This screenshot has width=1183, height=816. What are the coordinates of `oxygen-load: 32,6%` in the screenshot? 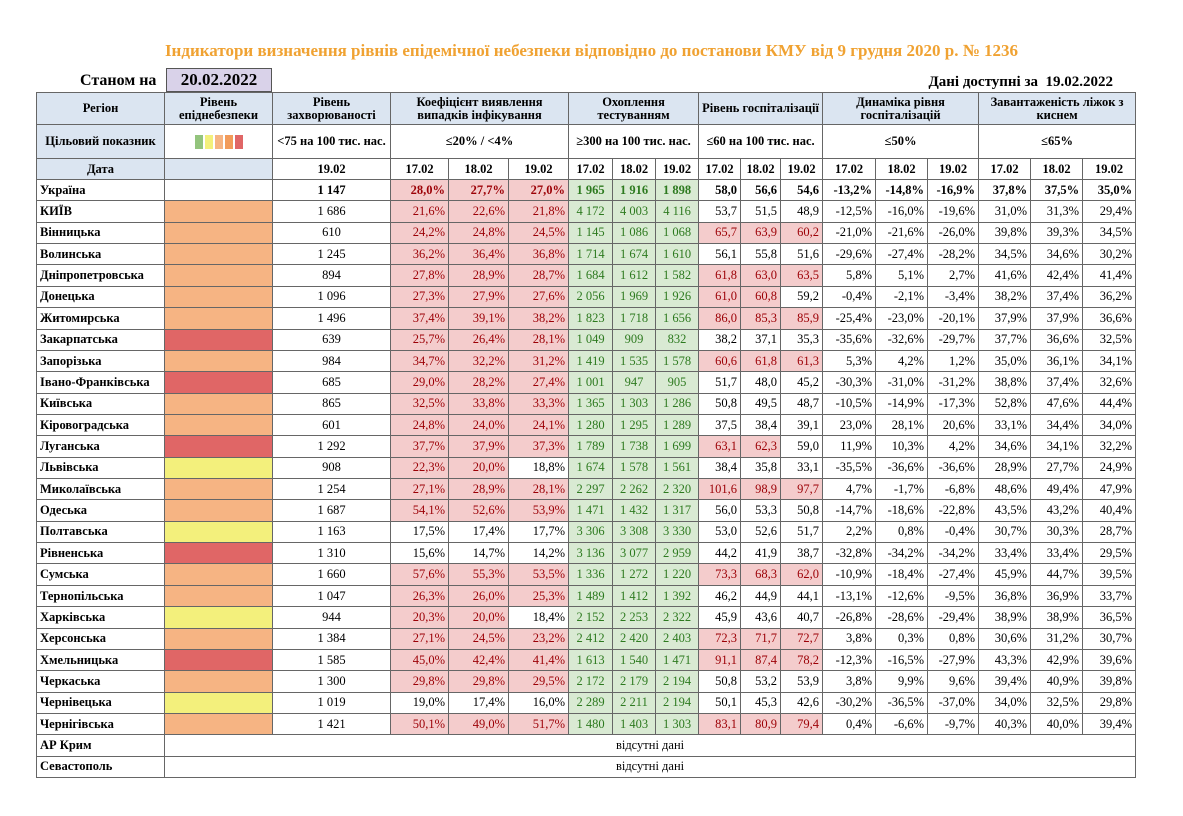 It's located at (1109, 382).